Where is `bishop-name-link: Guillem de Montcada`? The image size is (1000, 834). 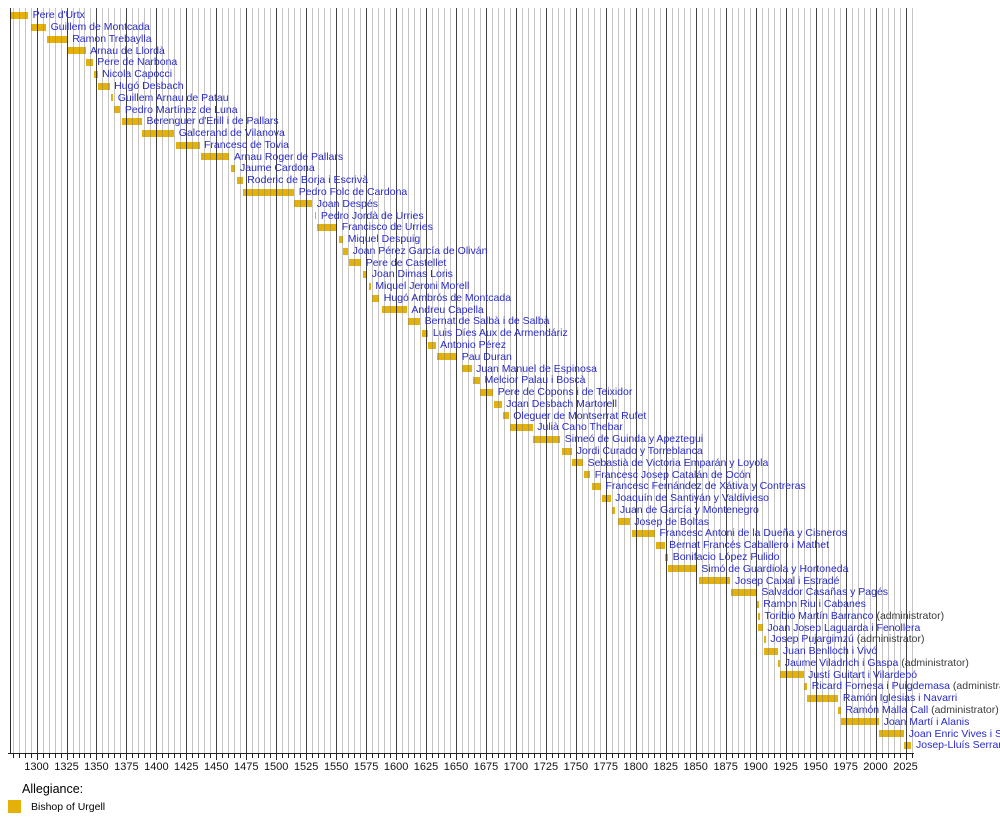
bishop-name-link: Guillem de Montcada is located at coordinates (100, 27).